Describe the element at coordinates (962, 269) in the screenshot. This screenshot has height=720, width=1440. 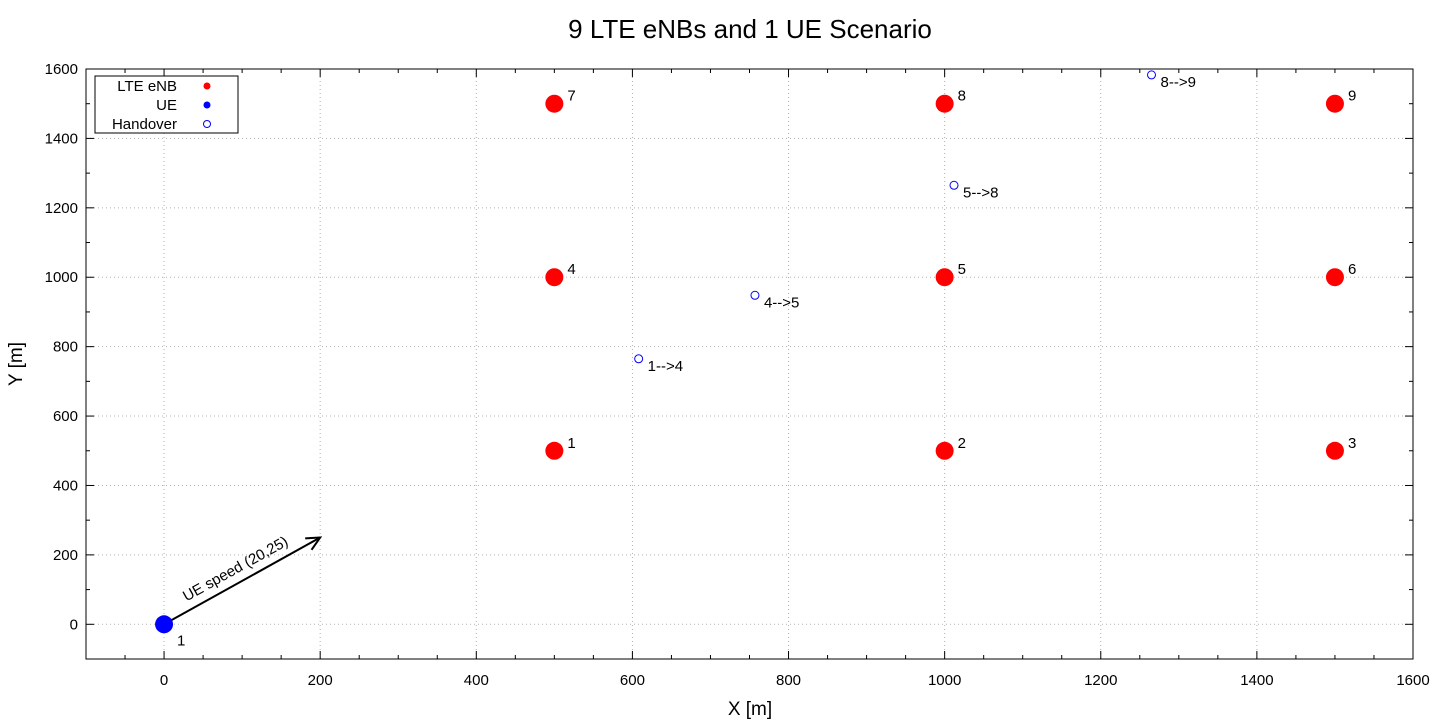
I see `enb-label: 5` at that location.